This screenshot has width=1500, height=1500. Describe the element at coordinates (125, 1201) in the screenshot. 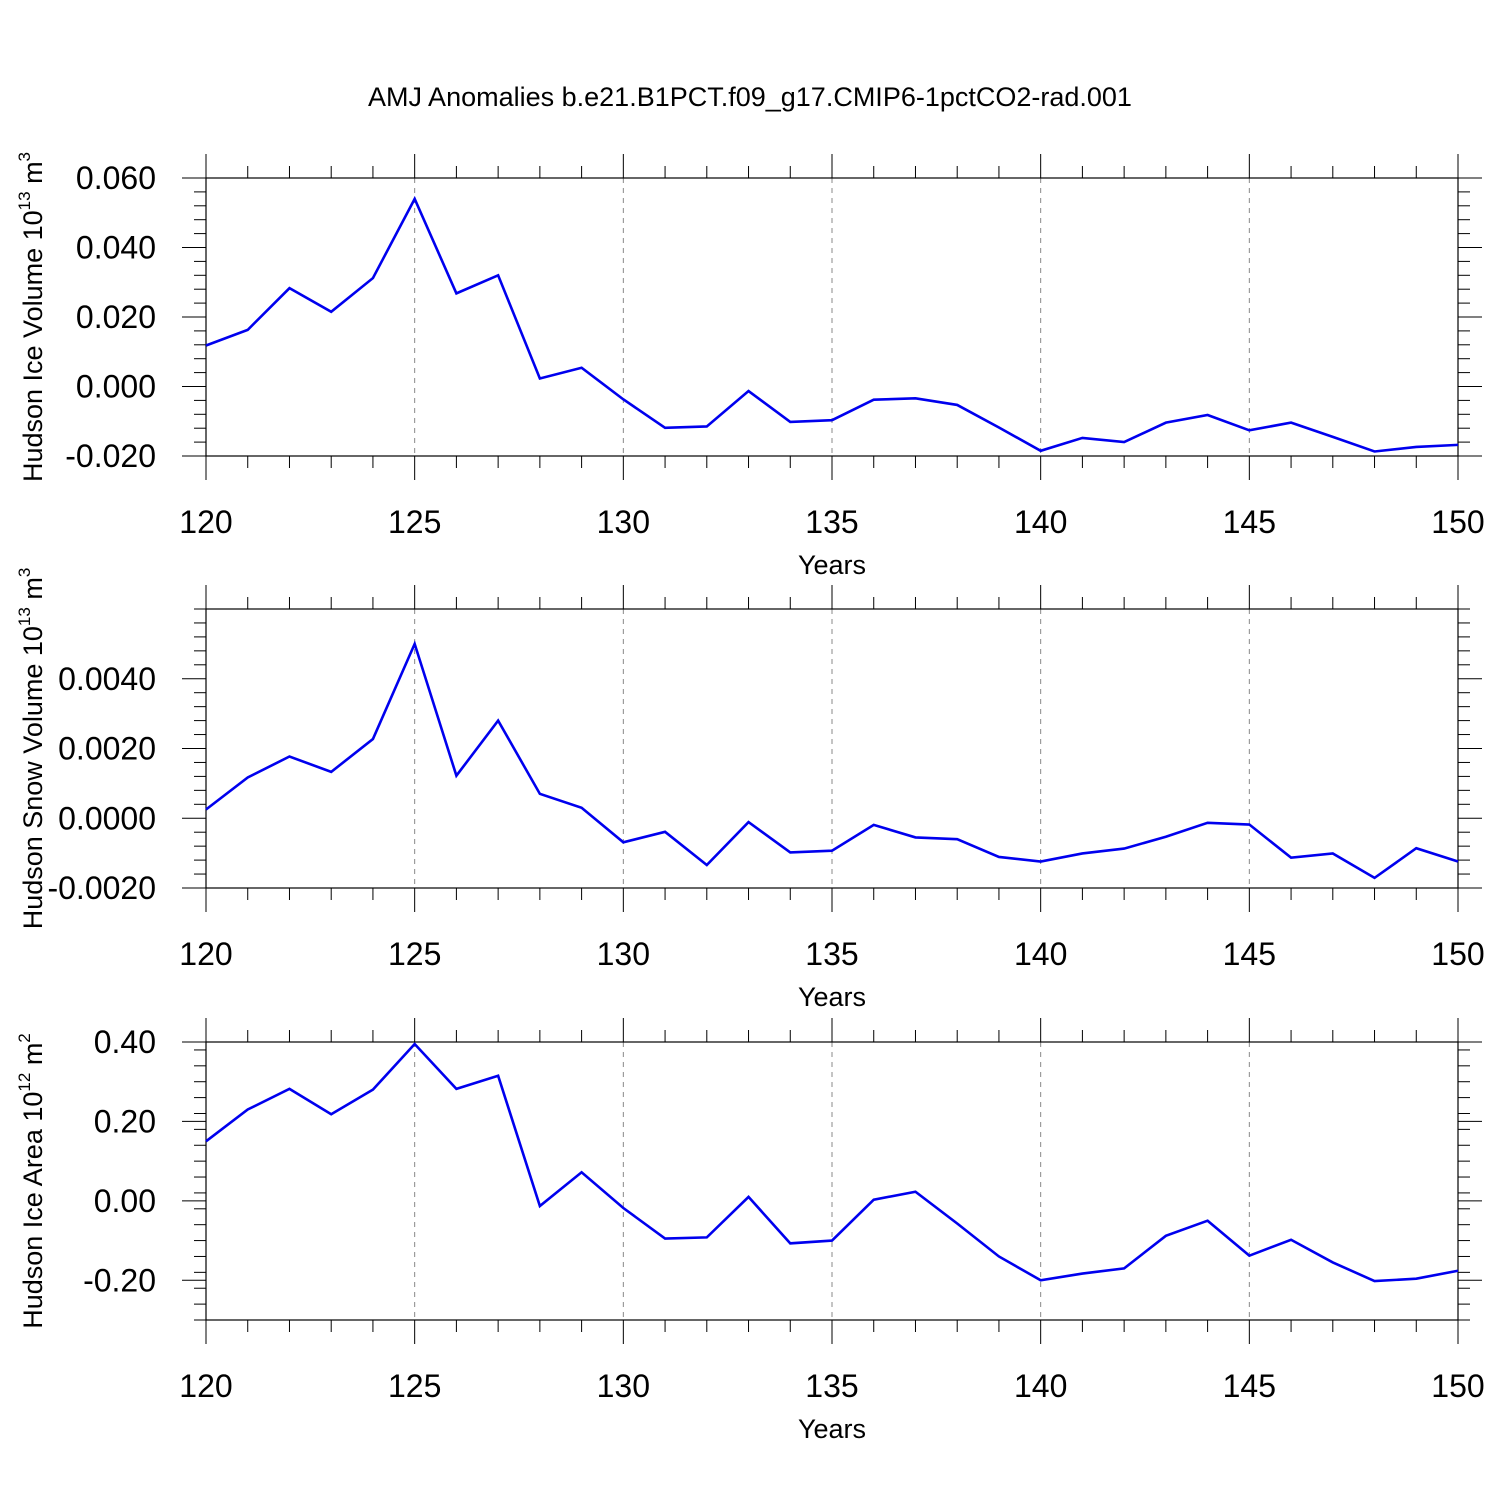

I see `y-tick-label: 0.00` at that location.